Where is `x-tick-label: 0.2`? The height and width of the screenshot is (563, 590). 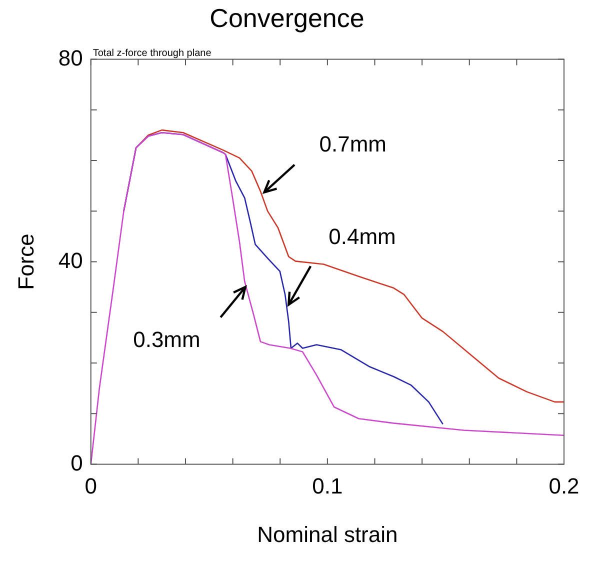
x-tick-label: 0.2 is located at coordinates (564, 485).